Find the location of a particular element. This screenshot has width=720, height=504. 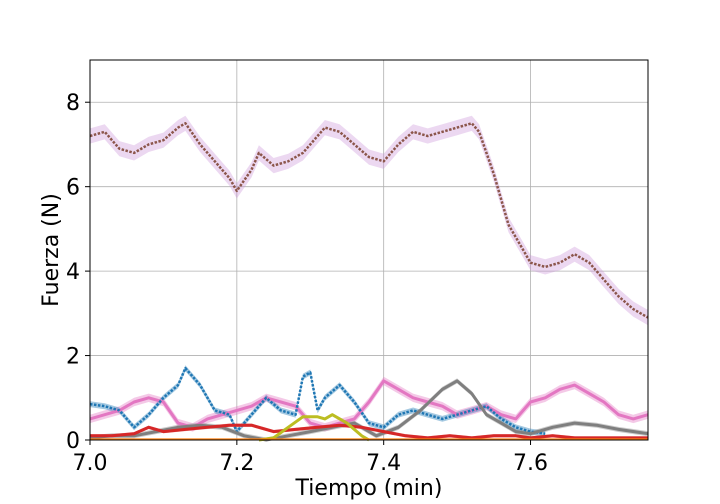

y-tick-label: 8 is located at coordinates (73, 103).